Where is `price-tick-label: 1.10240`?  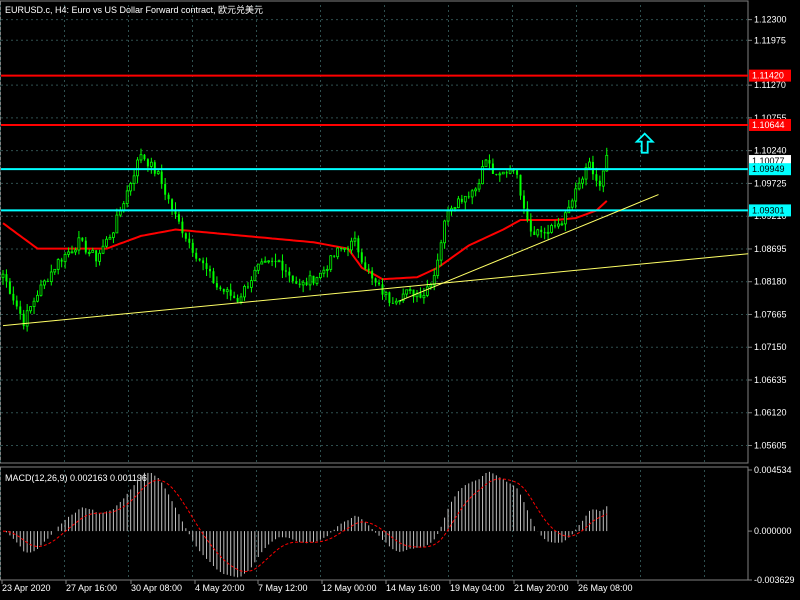 price-tick-label: 1.10240 is located at coordinates (770, 151).